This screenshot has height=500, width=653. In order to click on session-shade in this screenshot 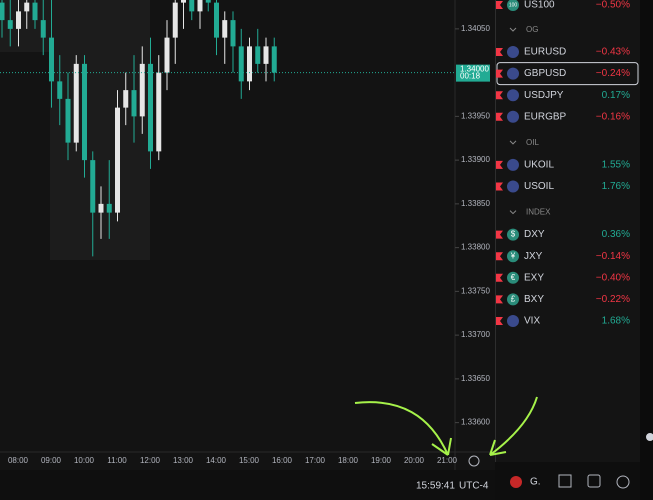, I will do `click(100, 130)`.